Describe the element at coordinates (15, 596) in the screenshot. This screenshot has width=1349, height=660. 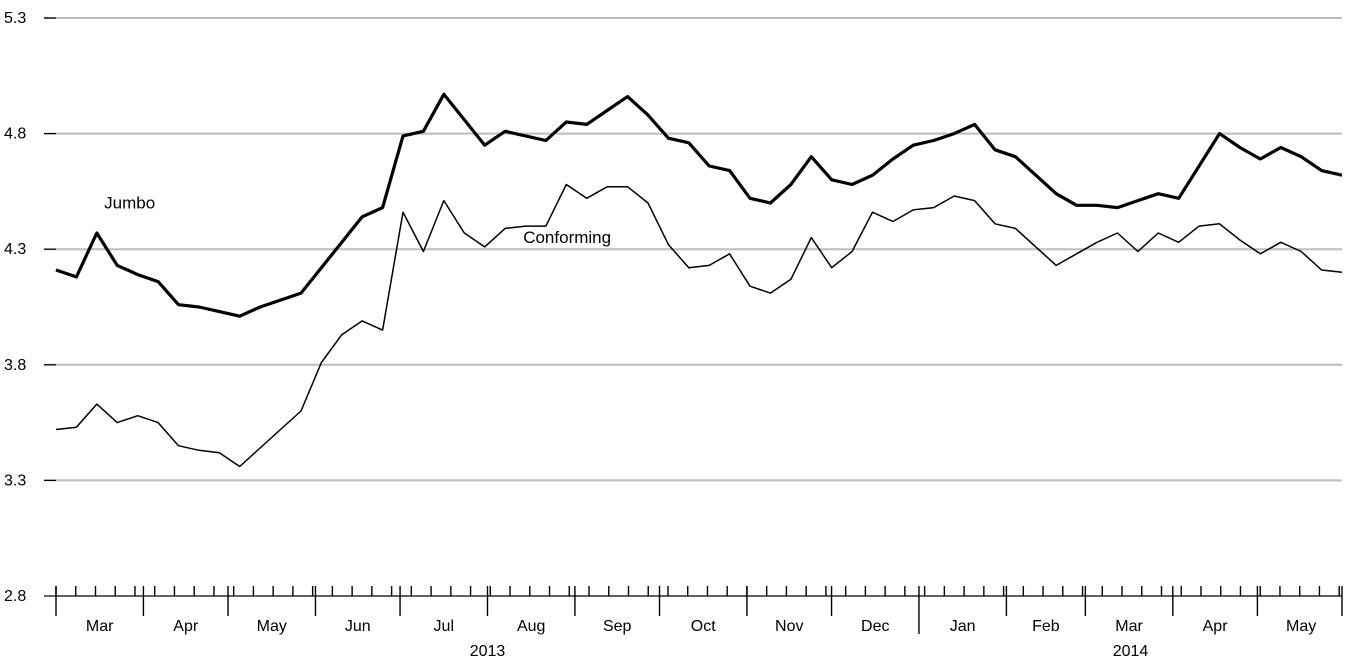
I see `y-tick-label: 2.8` at that location.